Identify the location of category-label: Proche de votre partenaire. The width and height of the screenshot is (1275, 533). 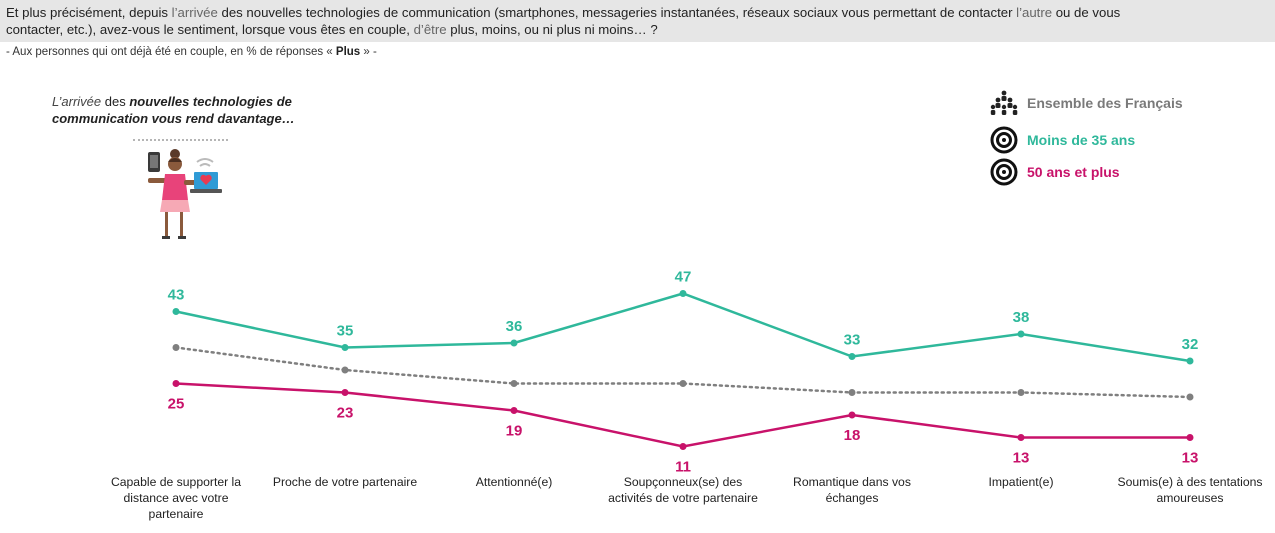
(345, 482).